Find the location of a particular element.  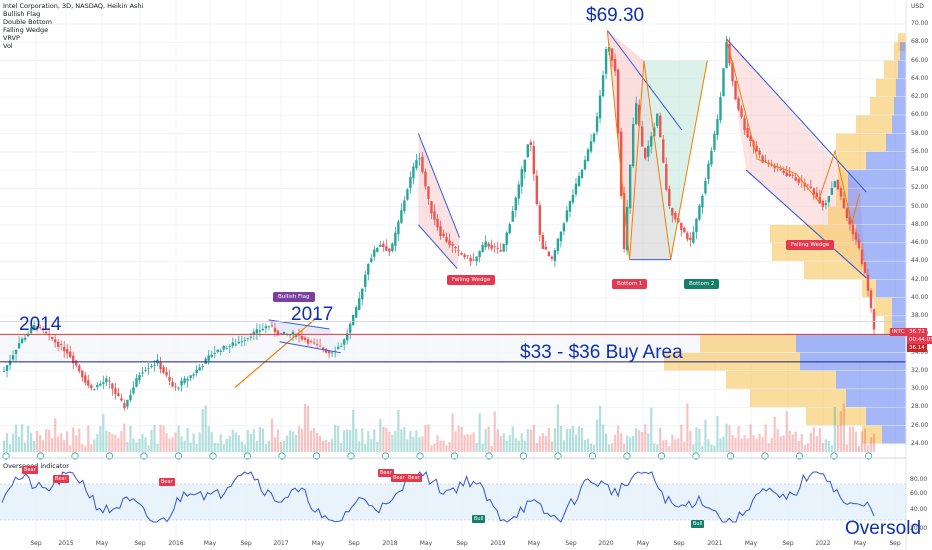

falling-wedge-label-1: Falling Wedge is located at coordinates (471, 280).